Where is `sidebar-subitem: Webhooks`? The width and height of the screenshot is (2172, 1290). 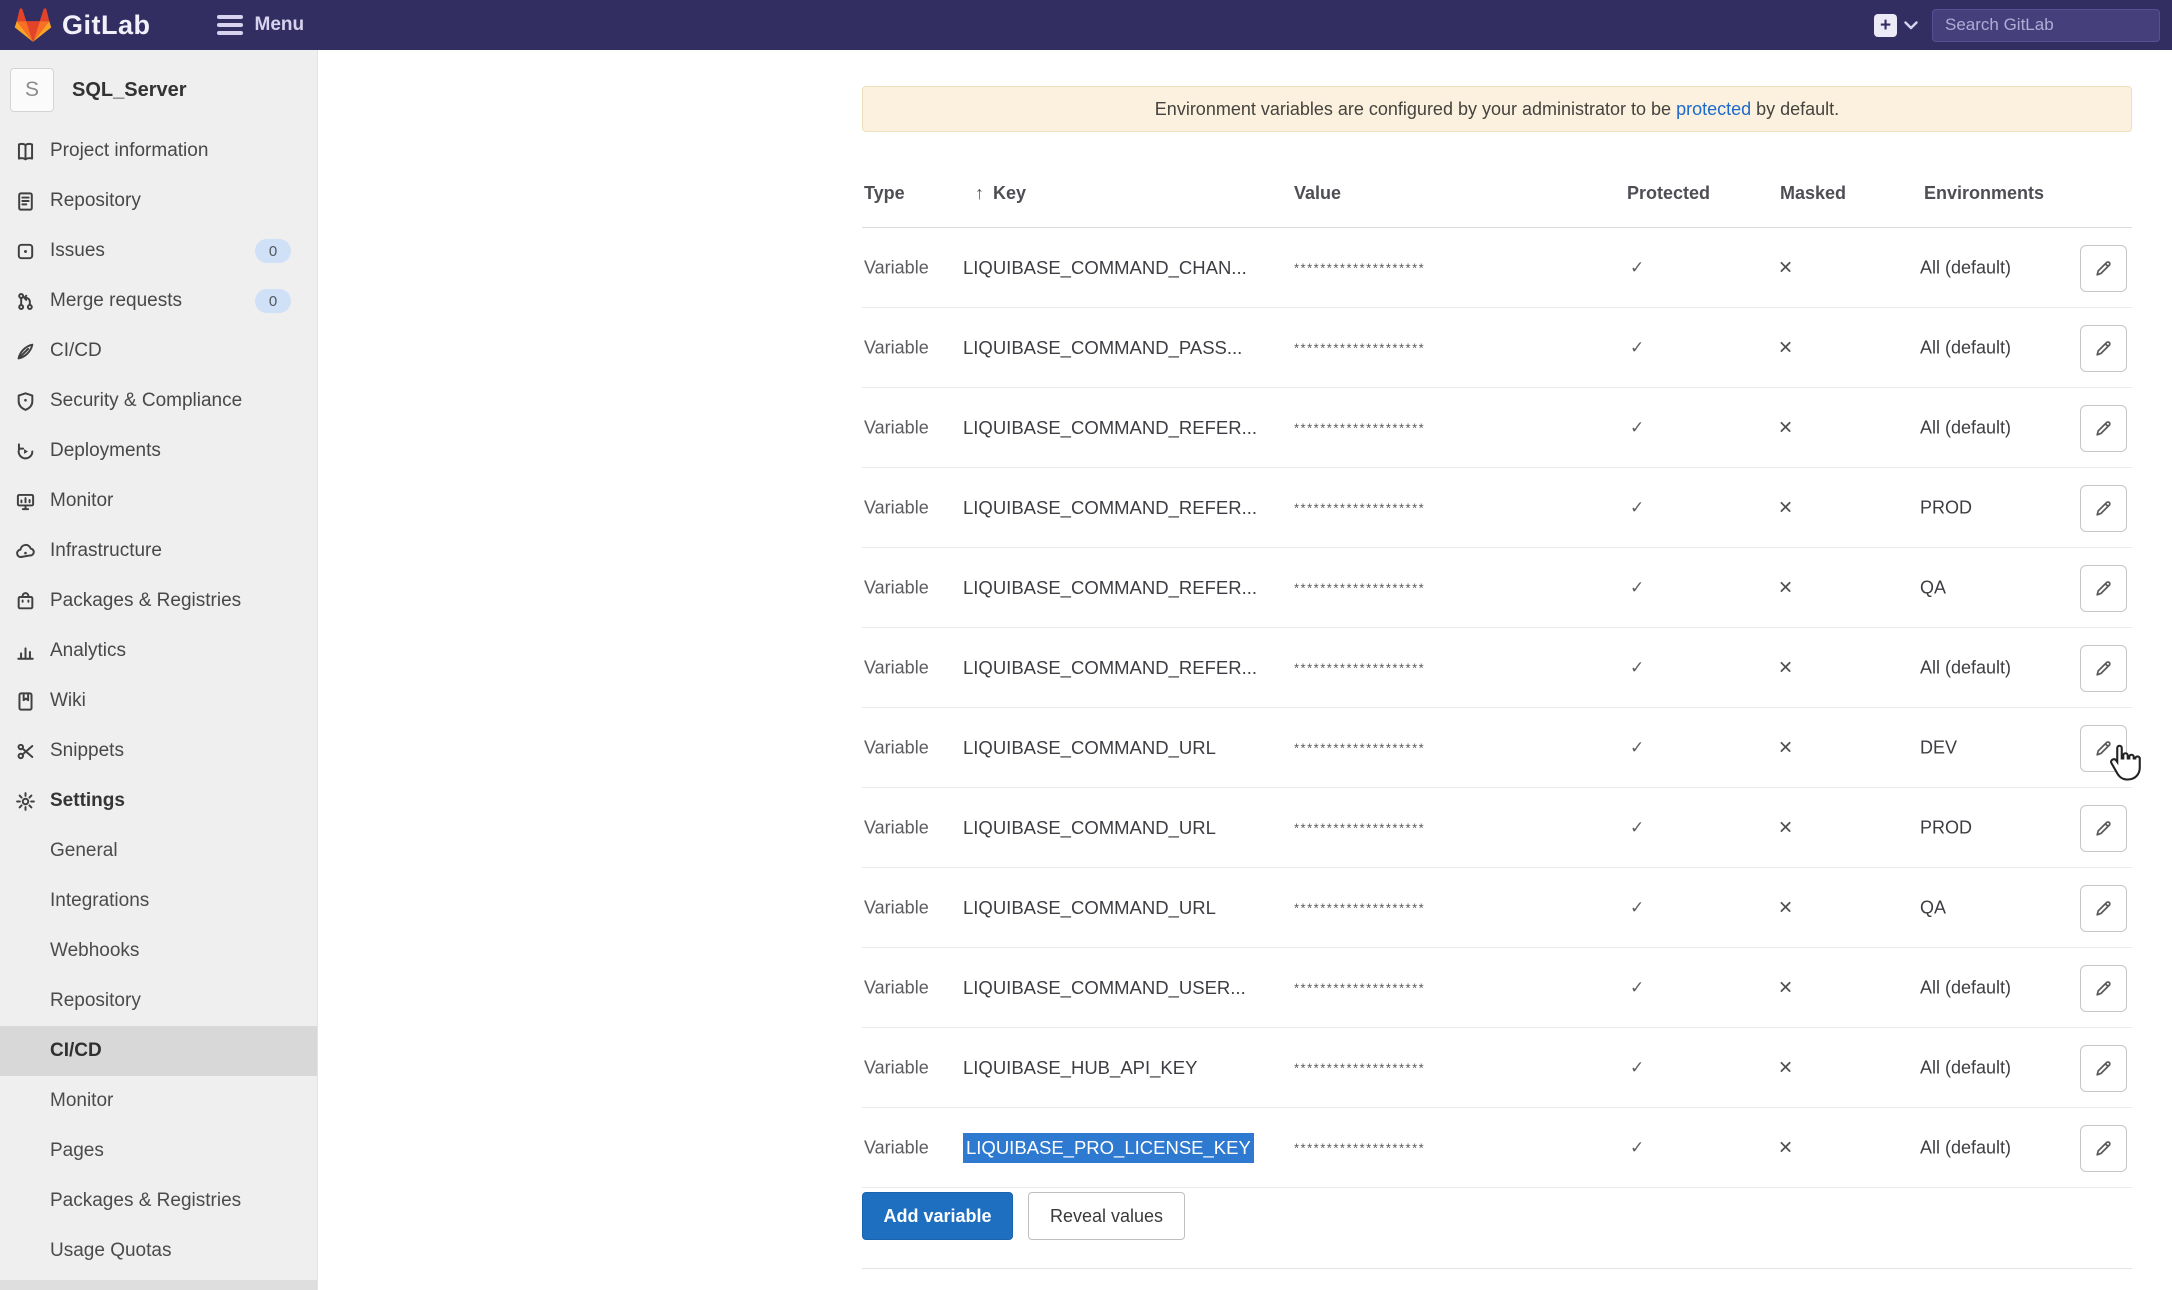
sidebar-subitem: Webhooks is located at coordinates (158, 951).